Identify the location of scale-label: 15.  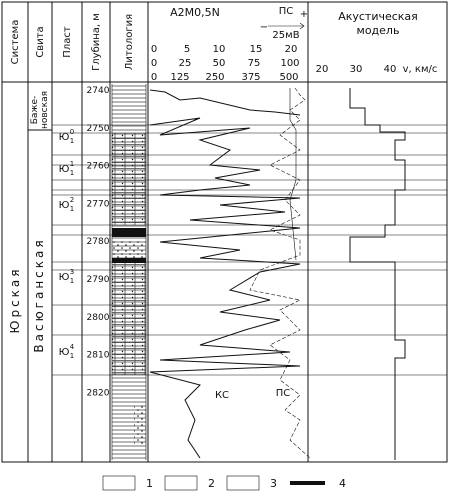
(256, 49).